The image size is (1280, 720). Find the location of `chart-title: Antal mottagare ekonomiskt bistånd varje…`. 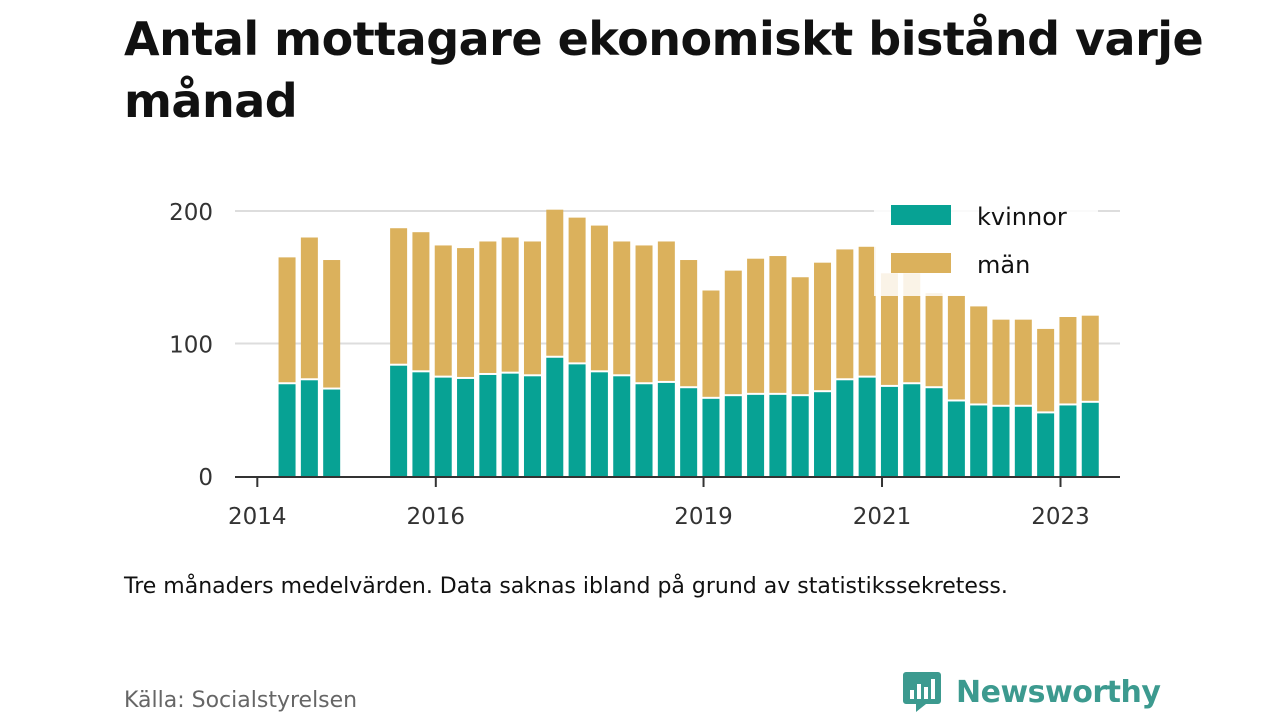

chart-title: Antal mottagare ekonomiskt bistånd varje… is located at coordinates (664, 70).